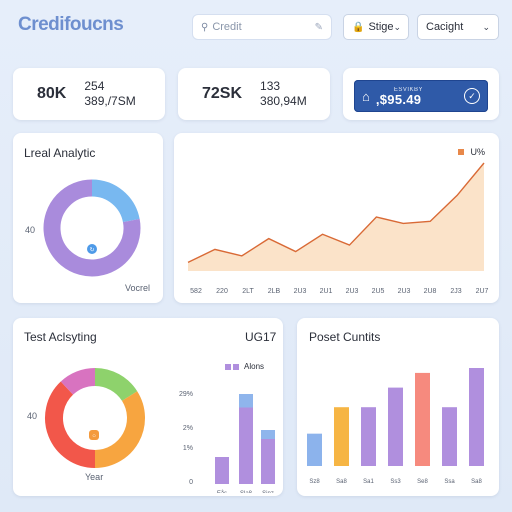  I want to click on stat-line-2: 389,/7SM, so click(110, 101).